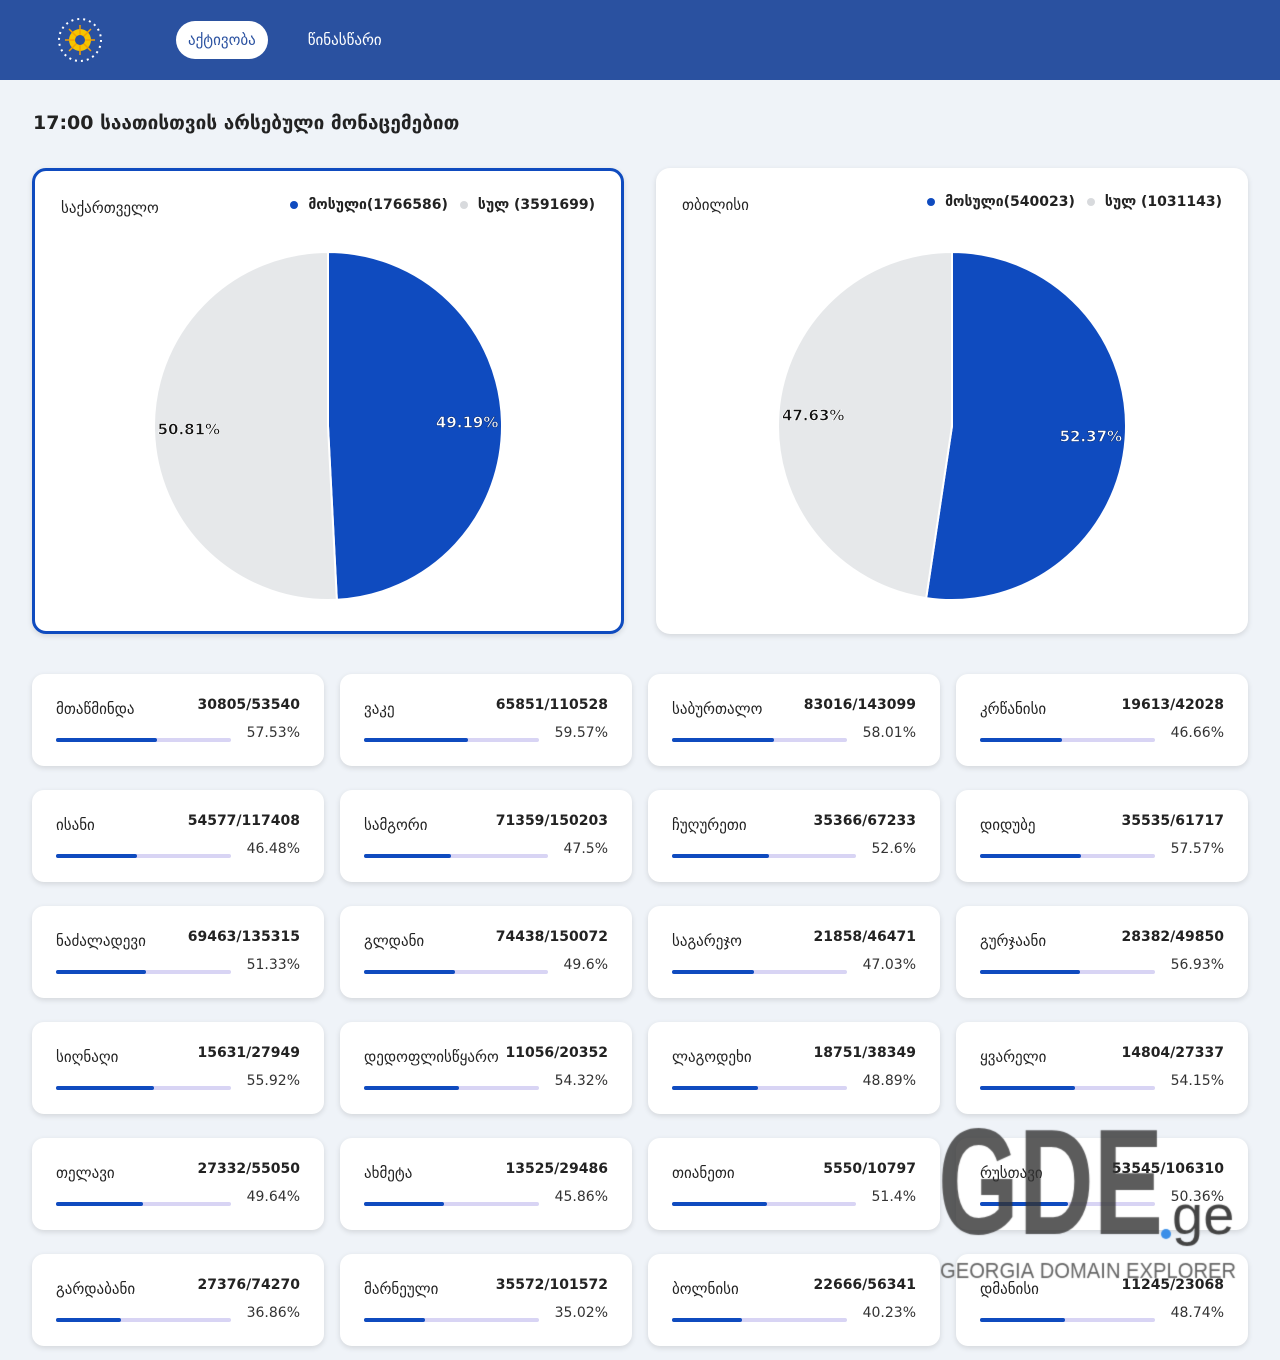 The height and width of the screenshot is (1360, 1280). Describe the element at coordinates (178, 1184) in the screenshot. I see `district-card: თელავი 27332/55050 49.64%` at that location.